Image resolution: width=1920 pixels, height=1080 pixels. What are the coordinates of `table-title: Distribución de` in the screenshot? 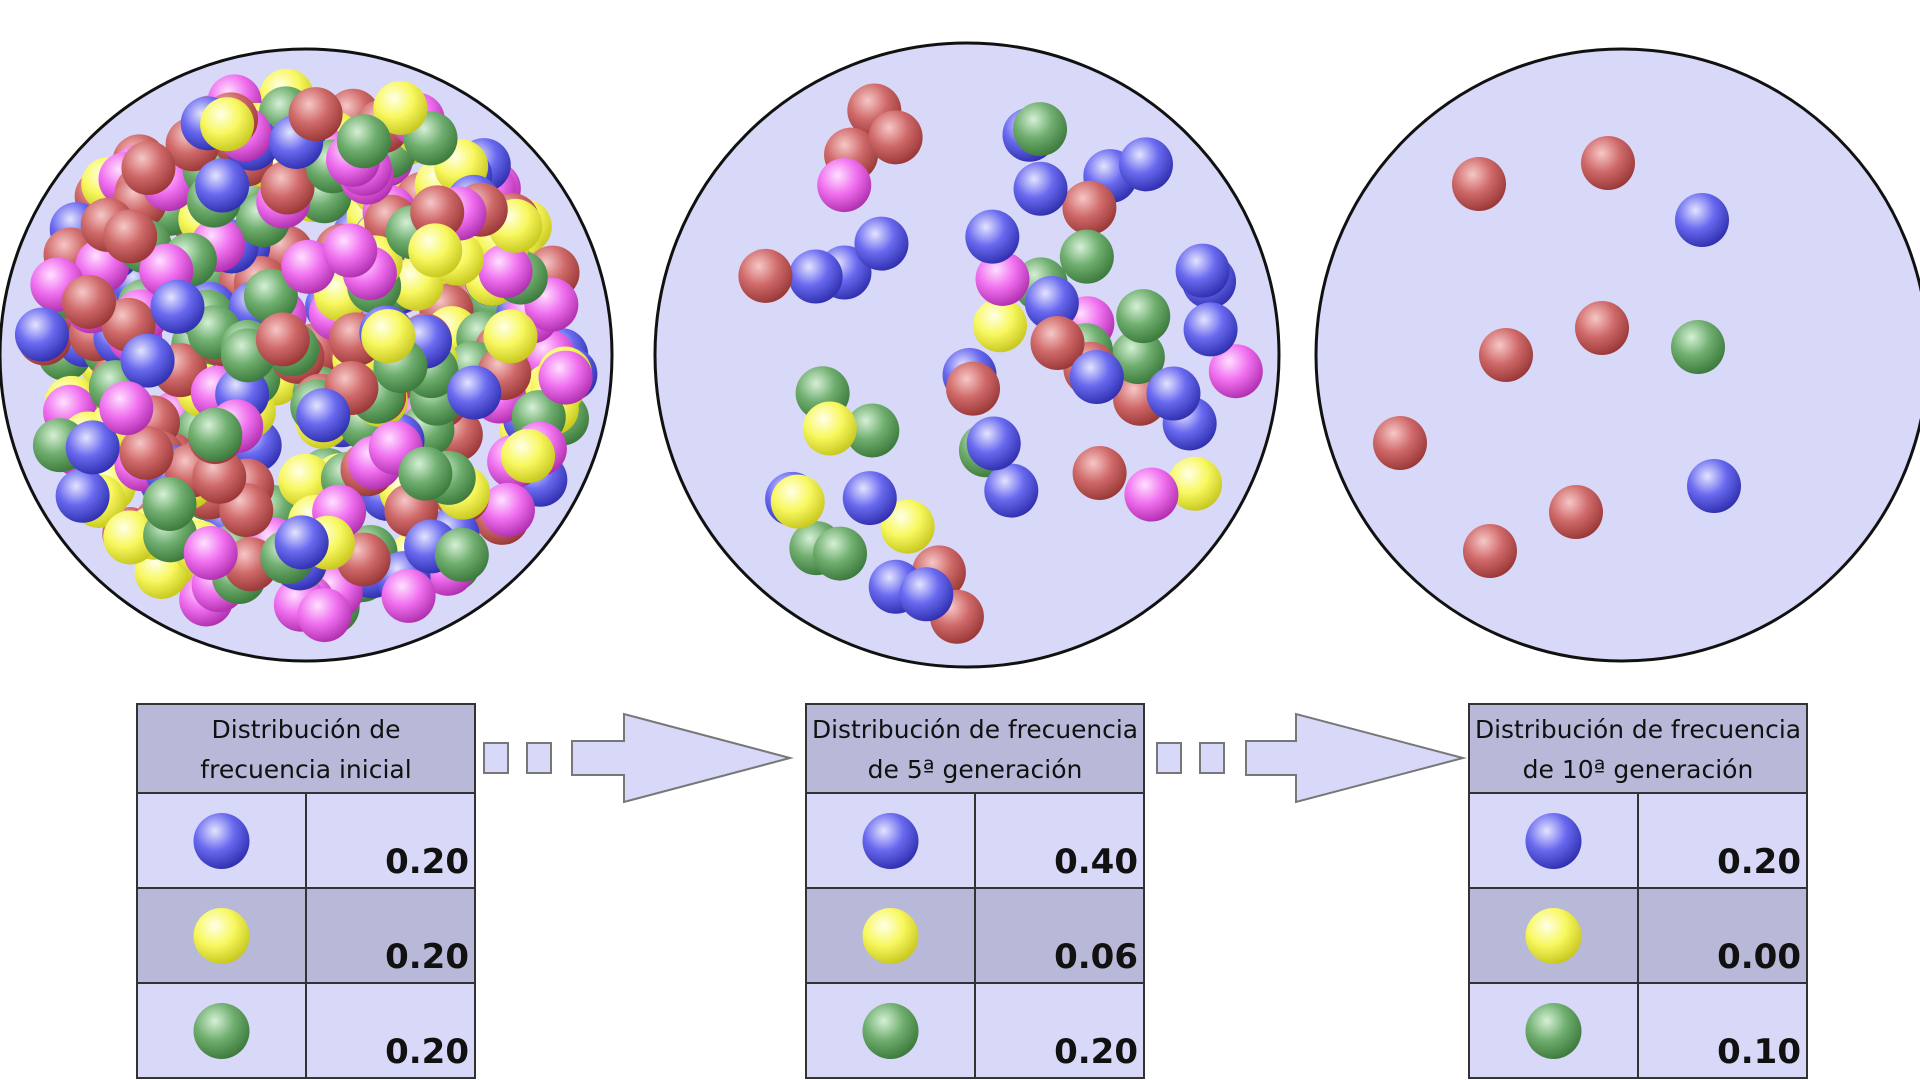 It's located at (306, 729).